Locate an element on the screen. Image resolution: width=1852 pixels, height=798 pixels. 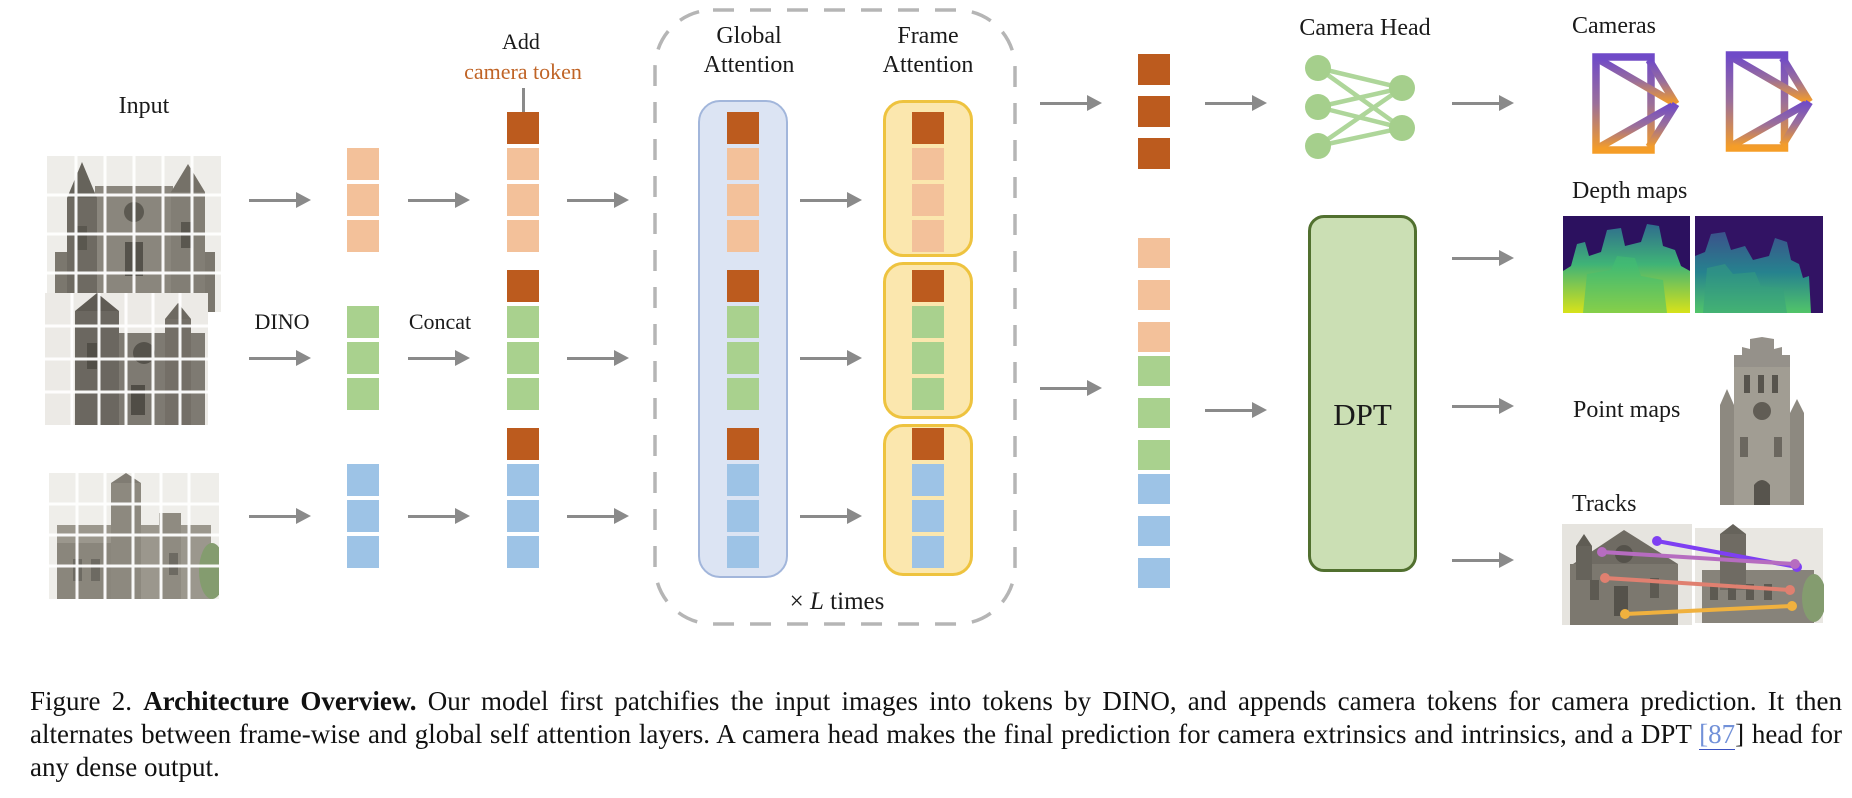
concat-label: Concat is located at coordinates (440, 321).